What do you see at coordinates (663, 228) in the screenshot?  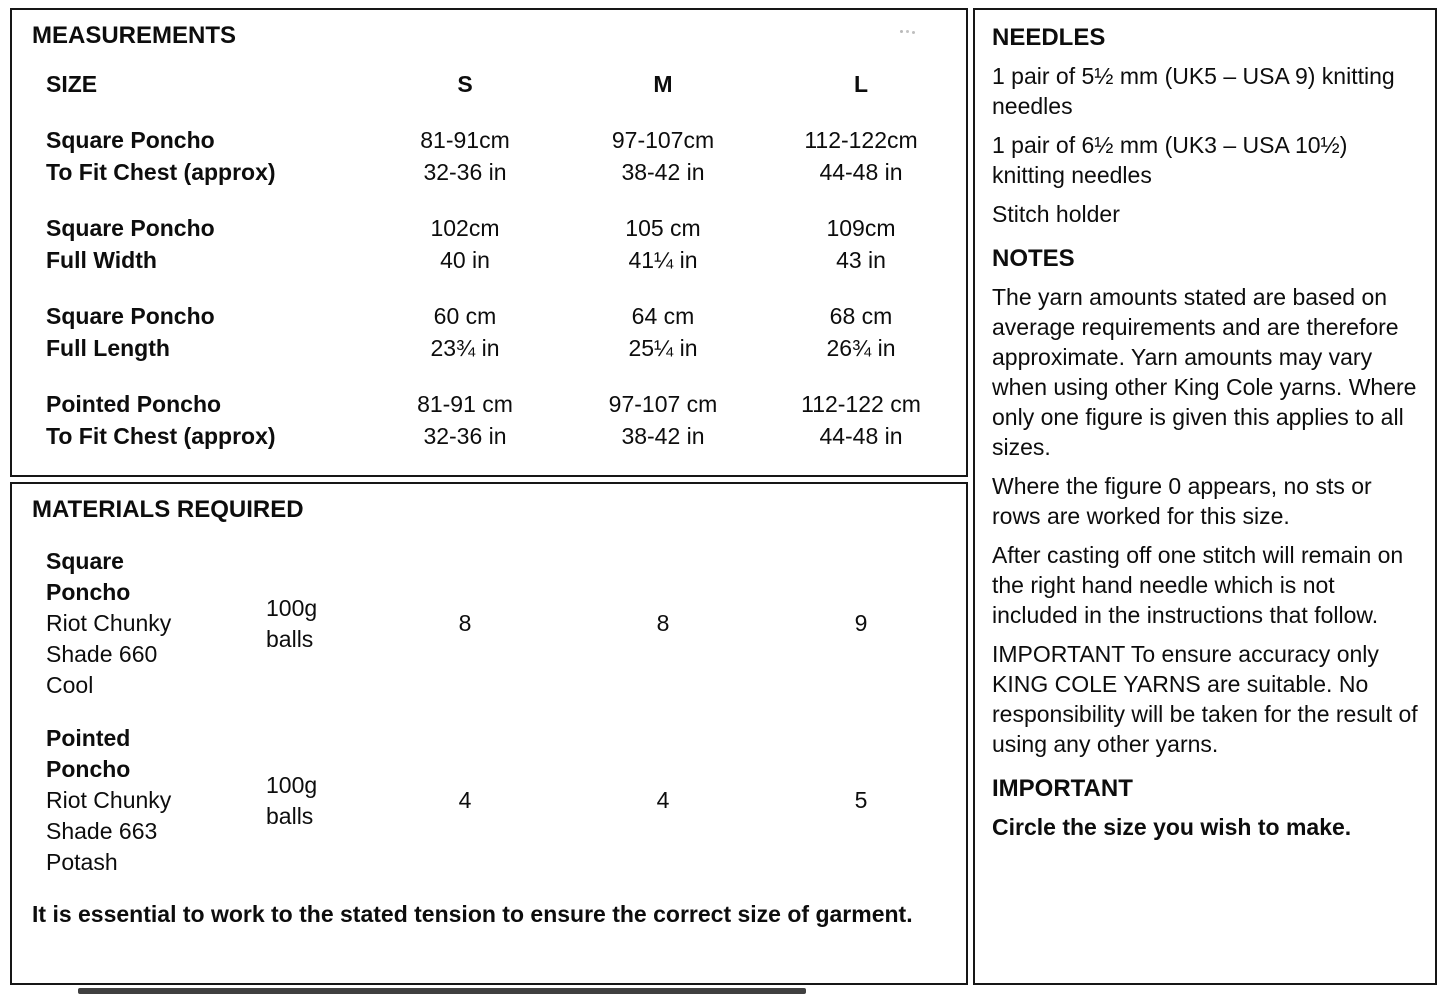 I see `value-cm: 105 cm` at bounding box center [663, 228].